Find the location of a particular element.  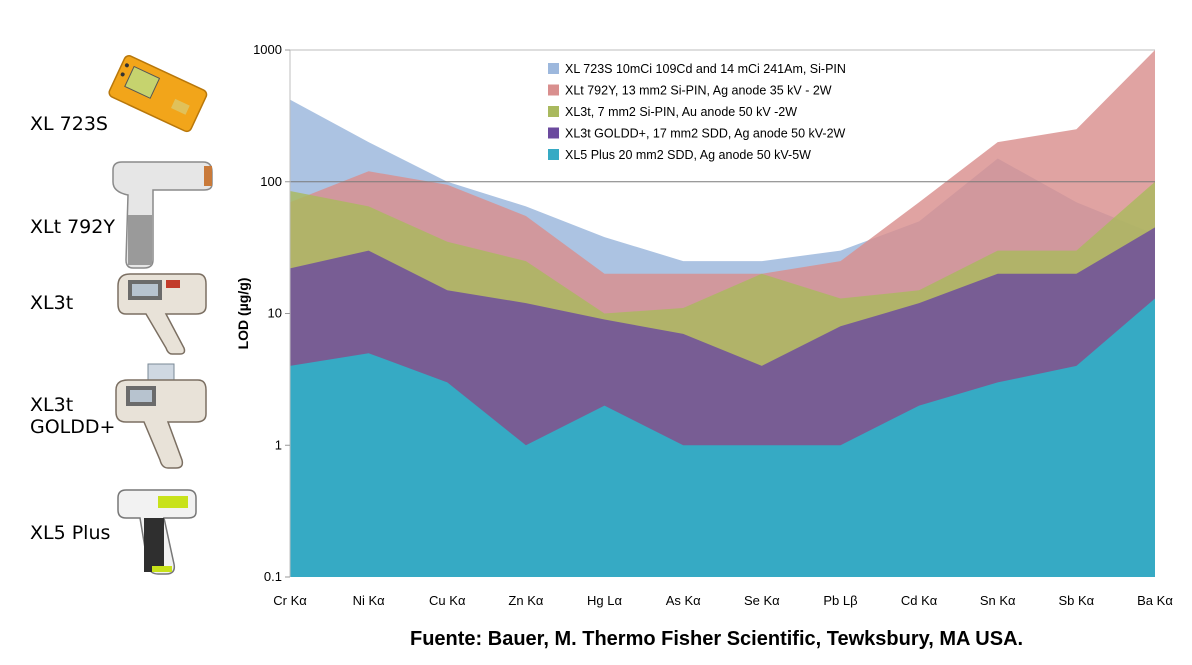

x-tick-label: Sb Kα is located at coordinates (1077, 600).